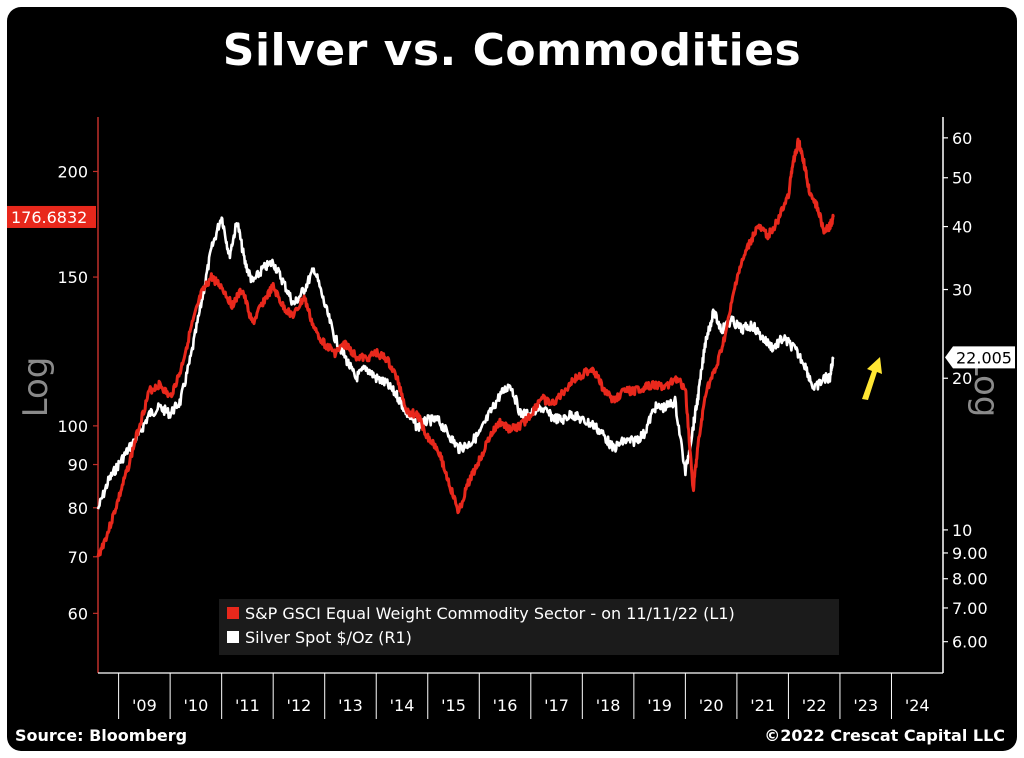 This screenshot has width=1024, height=758. Describe the element at coordinates (144, 705) in the screenshot. I see `x-tick-label: '09` at that location.